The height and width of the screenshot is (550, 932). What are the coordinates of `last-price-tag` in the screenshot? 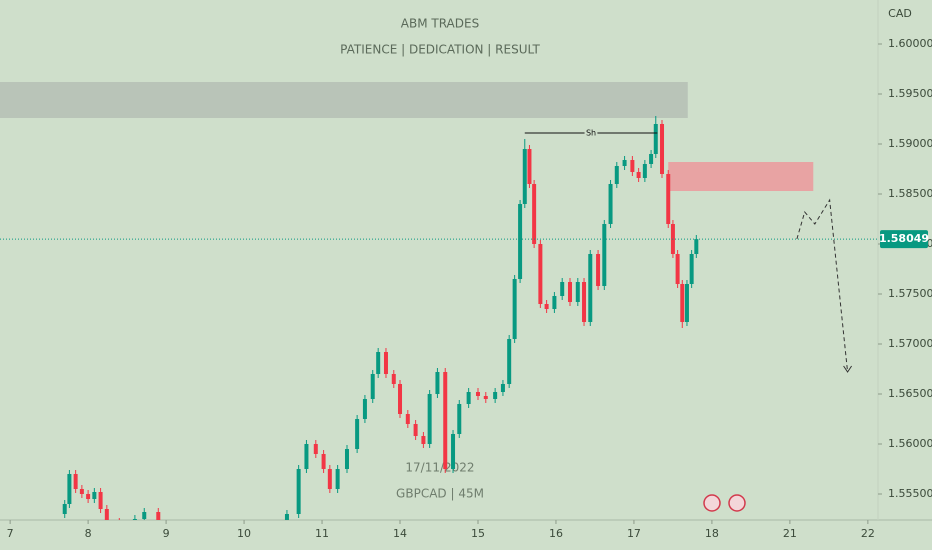 It's located at (904, 239).